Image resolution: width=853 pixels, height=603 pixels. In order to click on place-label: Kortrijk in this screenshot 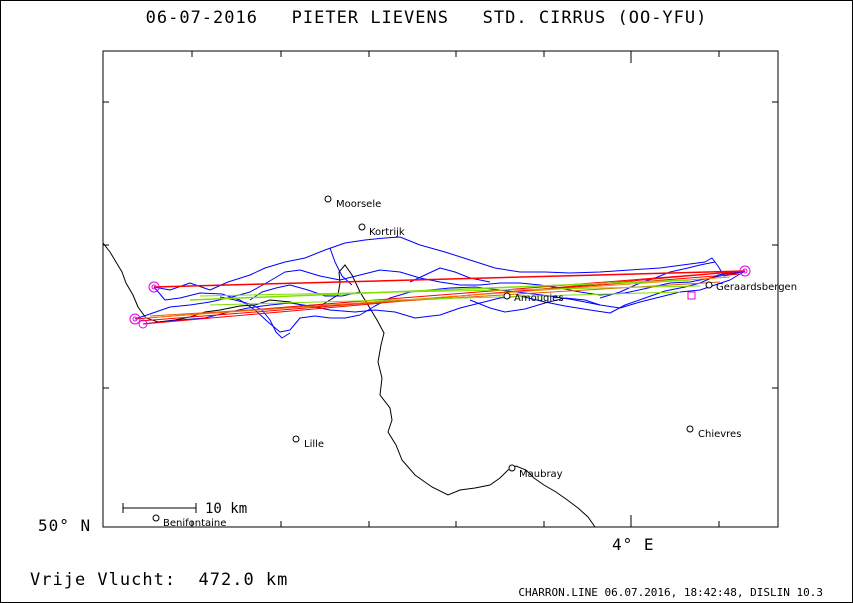, I will do `click(387, 232)`.